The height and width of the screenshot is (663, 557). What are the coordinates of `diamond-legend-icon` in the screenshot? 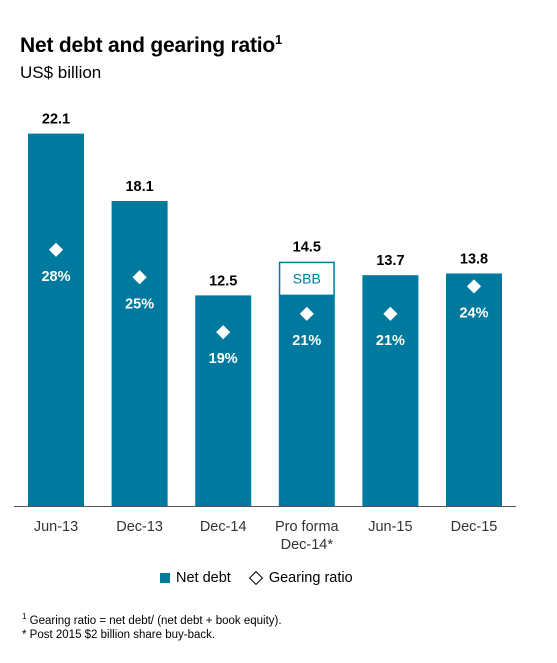 It's located at (255, 578).